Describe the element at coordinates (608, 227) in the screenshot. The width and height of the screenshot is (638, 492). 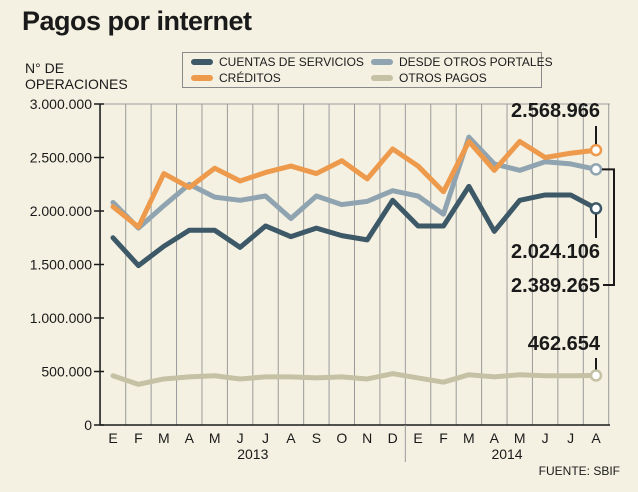
I see `leader-line` at that location.